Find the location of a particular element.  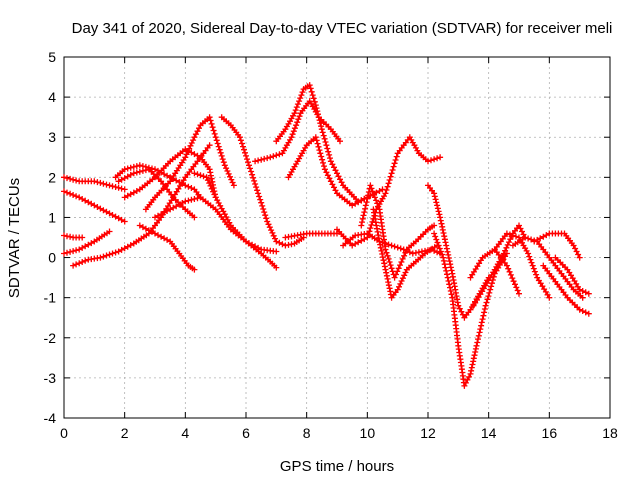

x-tick-label: 2 is located at coordinates (125, 433).